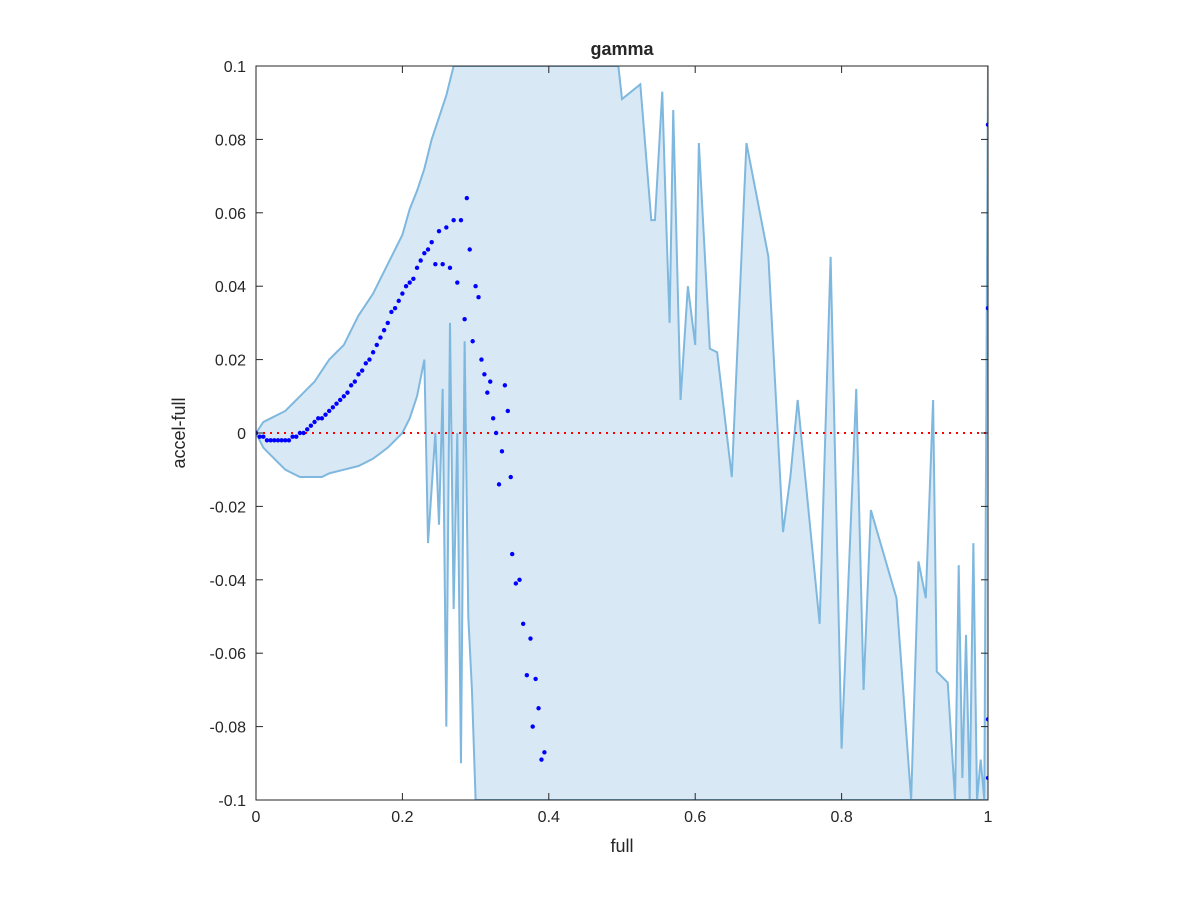  What do you see at coordinates (695, 817) in the screenshot?
I see `x-tick-label: 0.6` at bounding box center [695, 817].